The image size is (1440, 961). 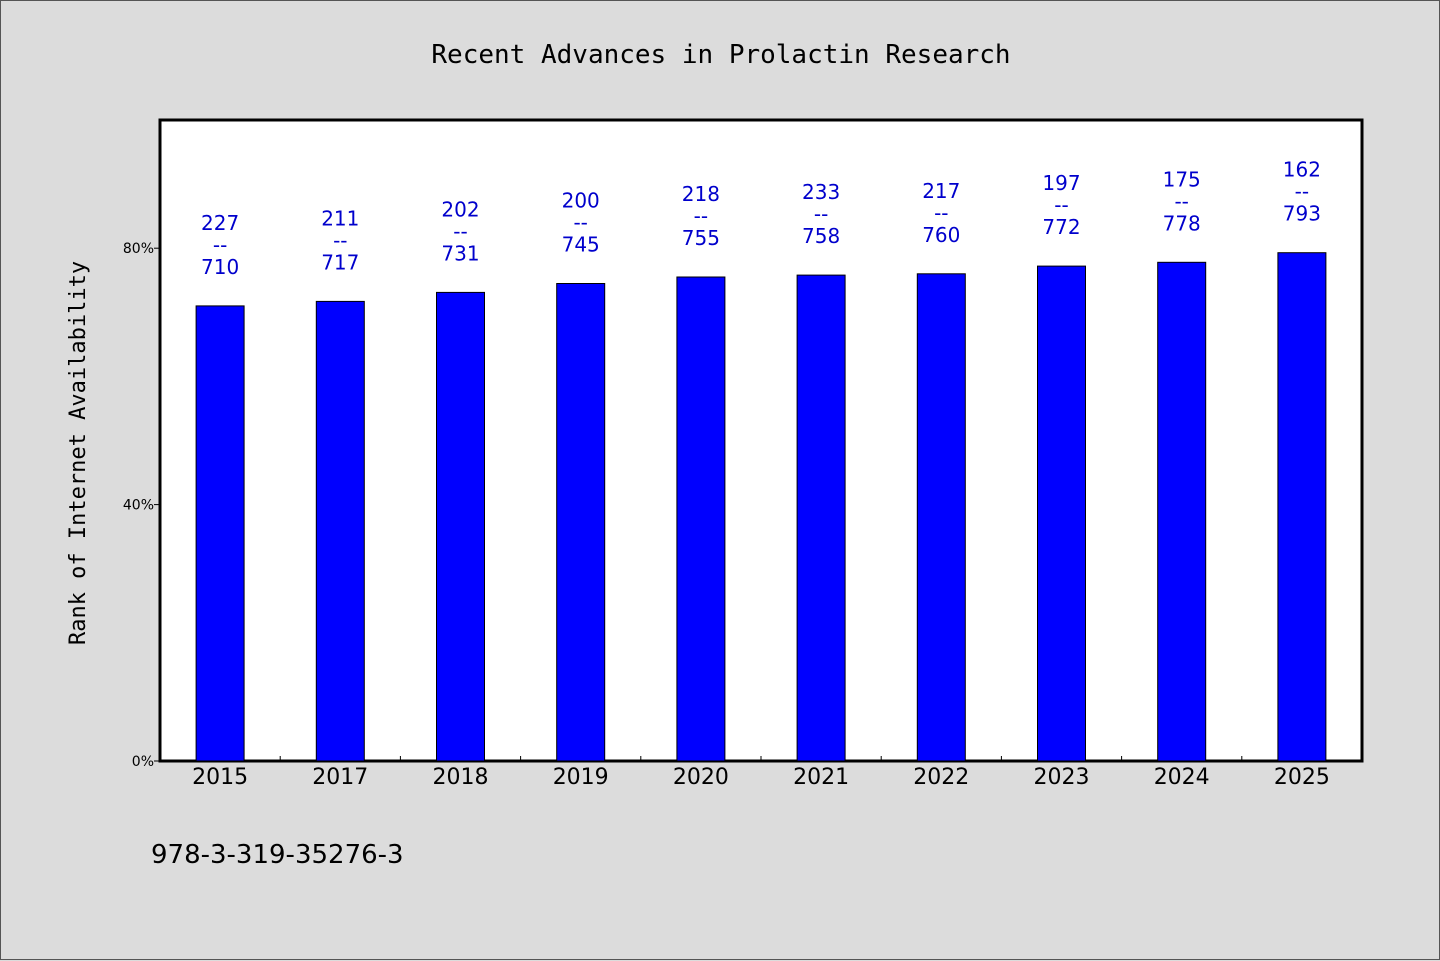 I want to click on bar-data-label-2018-top: 202, so click(x=460, y=209).